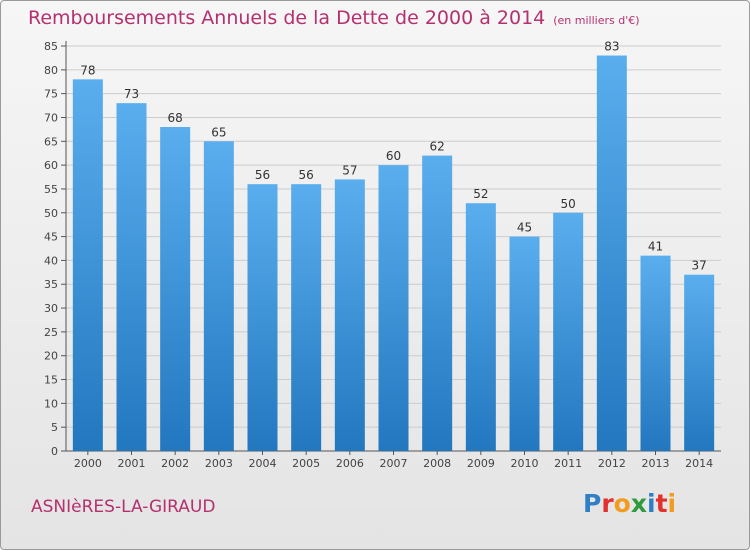 Image resolution: width=750 pixels, height=550 pixels. I want to click on data-label: 65, so click(218, 132).